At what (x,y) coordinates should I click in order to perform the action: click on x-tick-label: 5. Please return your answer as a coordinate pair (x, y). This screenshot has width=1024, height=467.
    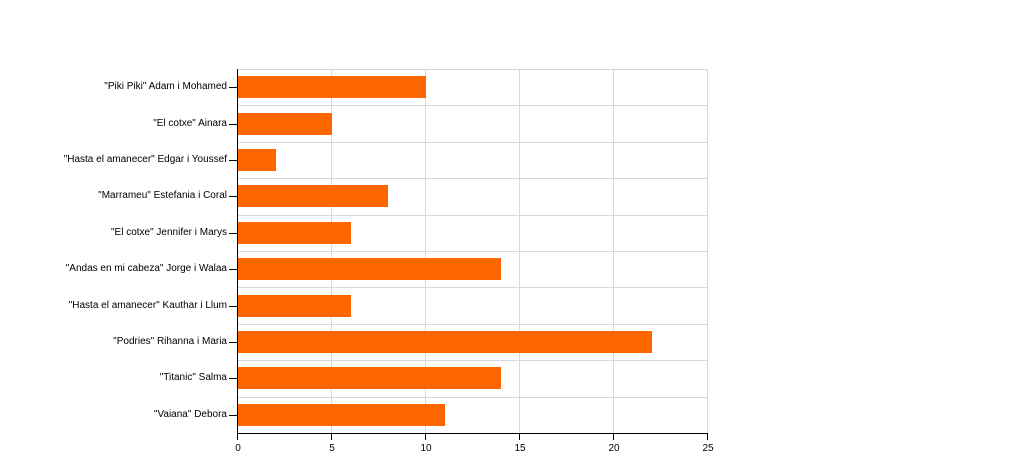
    Looking at the image, I should click on (332, 448).